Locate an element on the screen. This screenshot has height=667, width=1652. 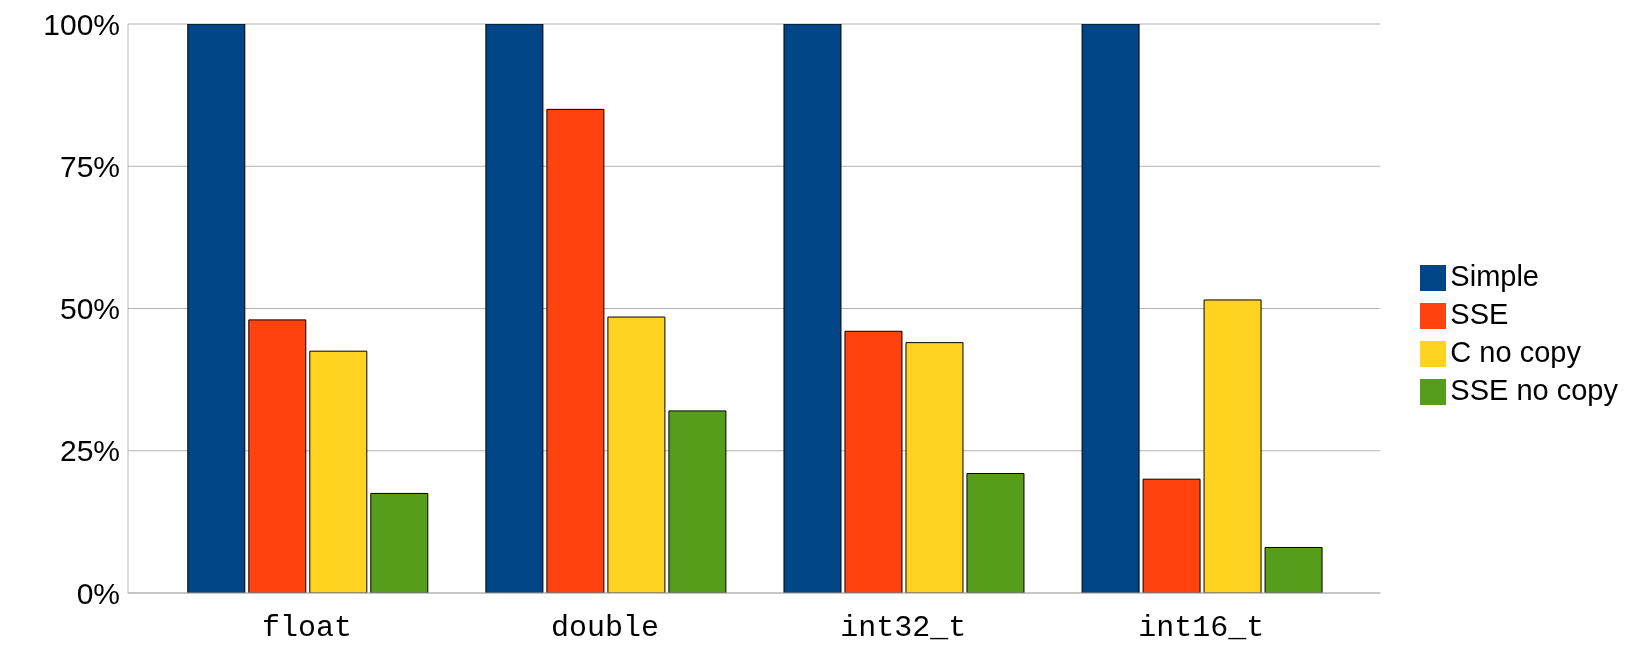
x-tick-label: double is located at coordinates (605, 628).